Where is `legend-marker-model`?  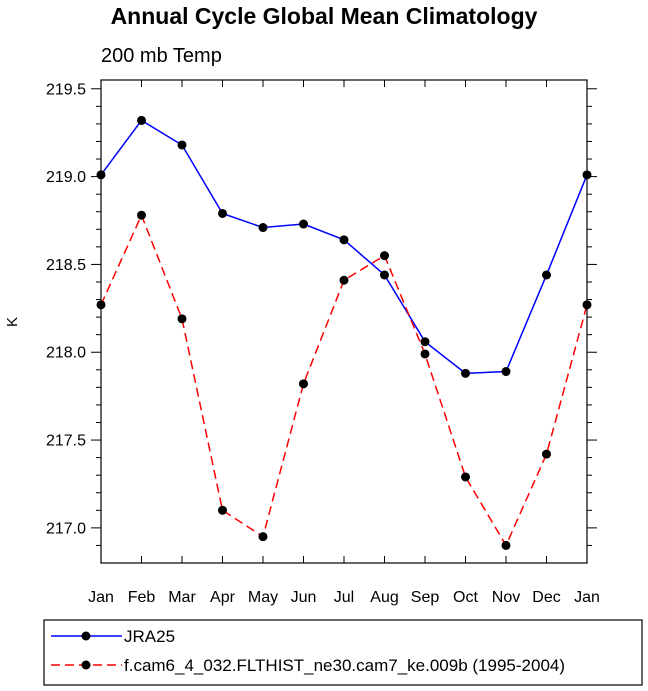
legend-marker-model is located at coordinates (86, 665).